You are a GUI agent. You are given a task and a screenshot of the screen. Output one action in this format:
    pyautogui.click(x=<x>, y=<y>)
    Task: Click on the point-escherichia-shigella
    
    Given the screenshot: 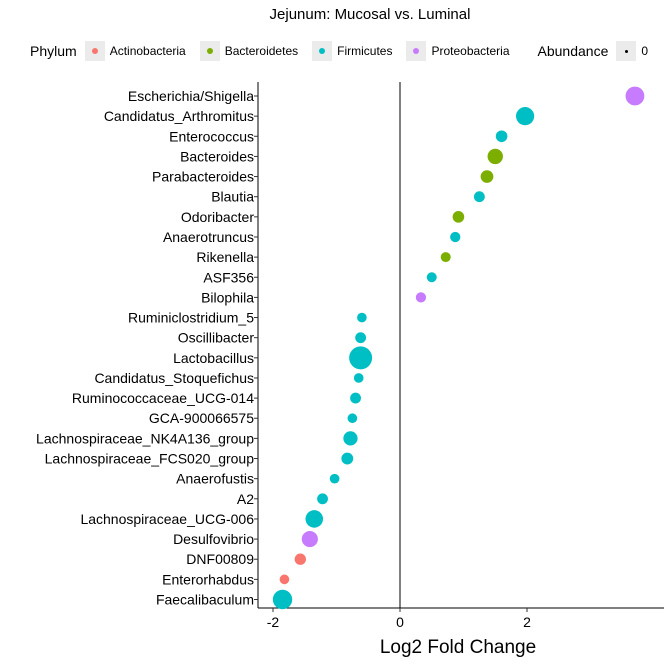 What is the action you would take?
    pyautogui.click(x=635, y=96)
    